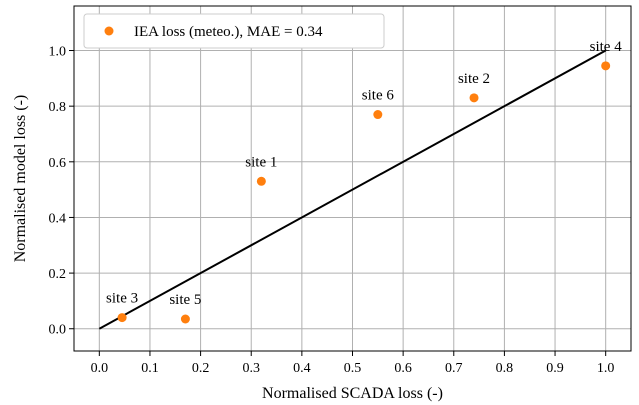 This screenshot has width=639, height=405. I want to click on y-tick-label: 0.0, so click(58, 330).